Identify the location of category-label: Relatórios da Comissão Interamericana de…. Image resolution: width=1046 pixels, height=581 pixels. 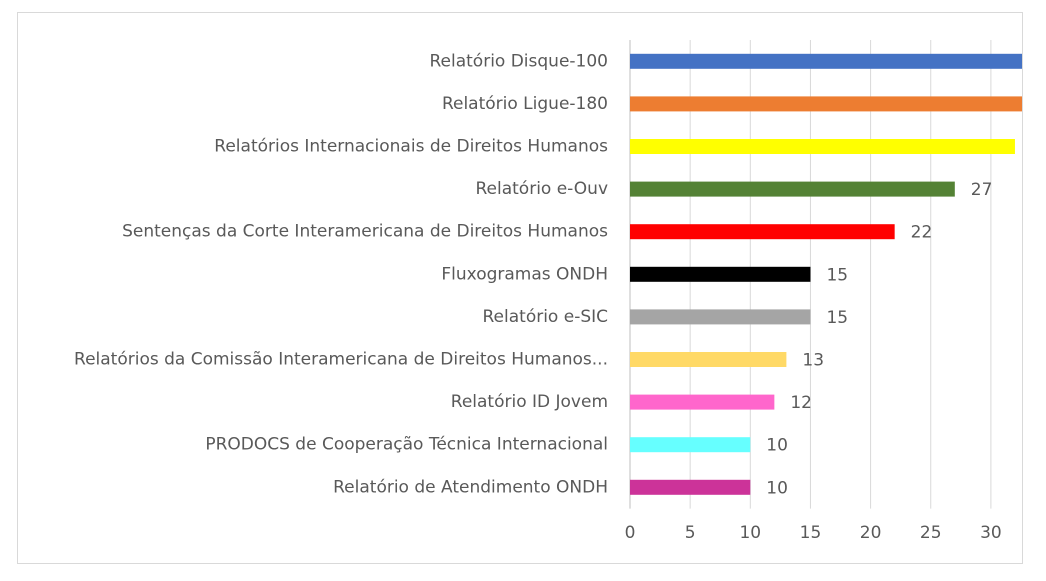
(341, 360).